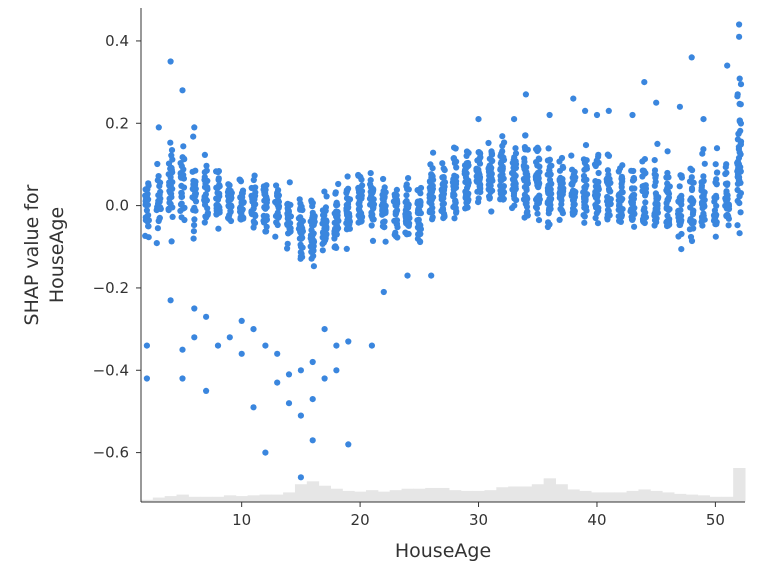 The height and width of the screenshot is (574, 778). Describe the element at coordinates (117, 206) in the screenshot. I see `y-tick-label: 0.0` at that location.